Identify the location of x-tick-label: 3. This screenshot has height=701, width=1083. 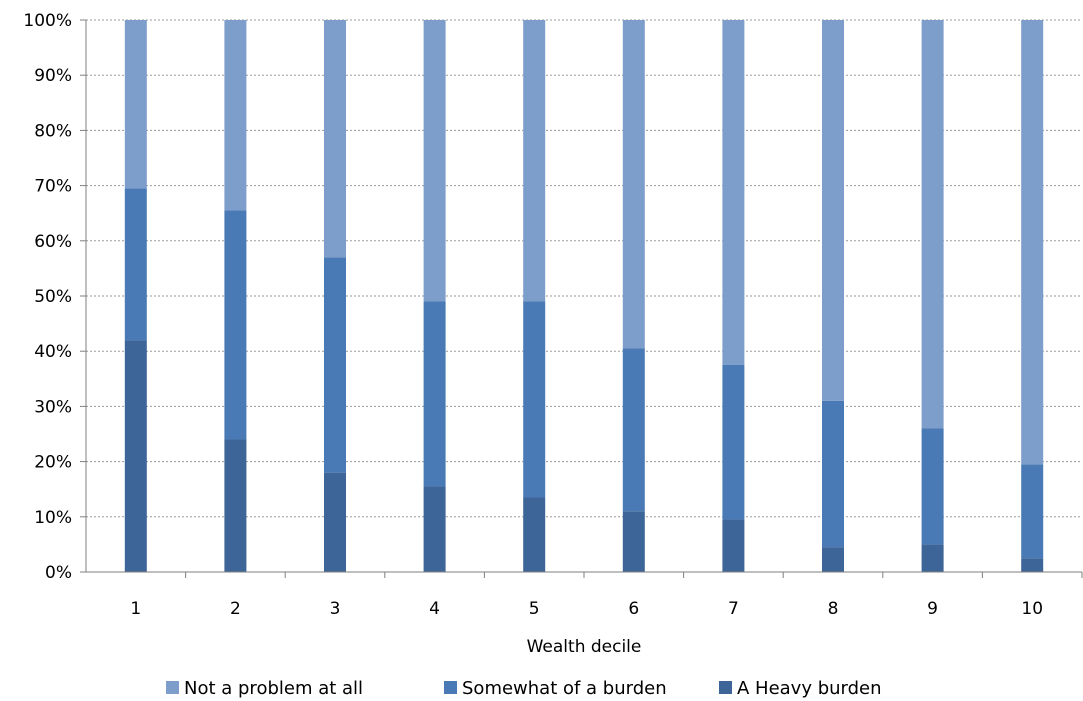
(335, 609).